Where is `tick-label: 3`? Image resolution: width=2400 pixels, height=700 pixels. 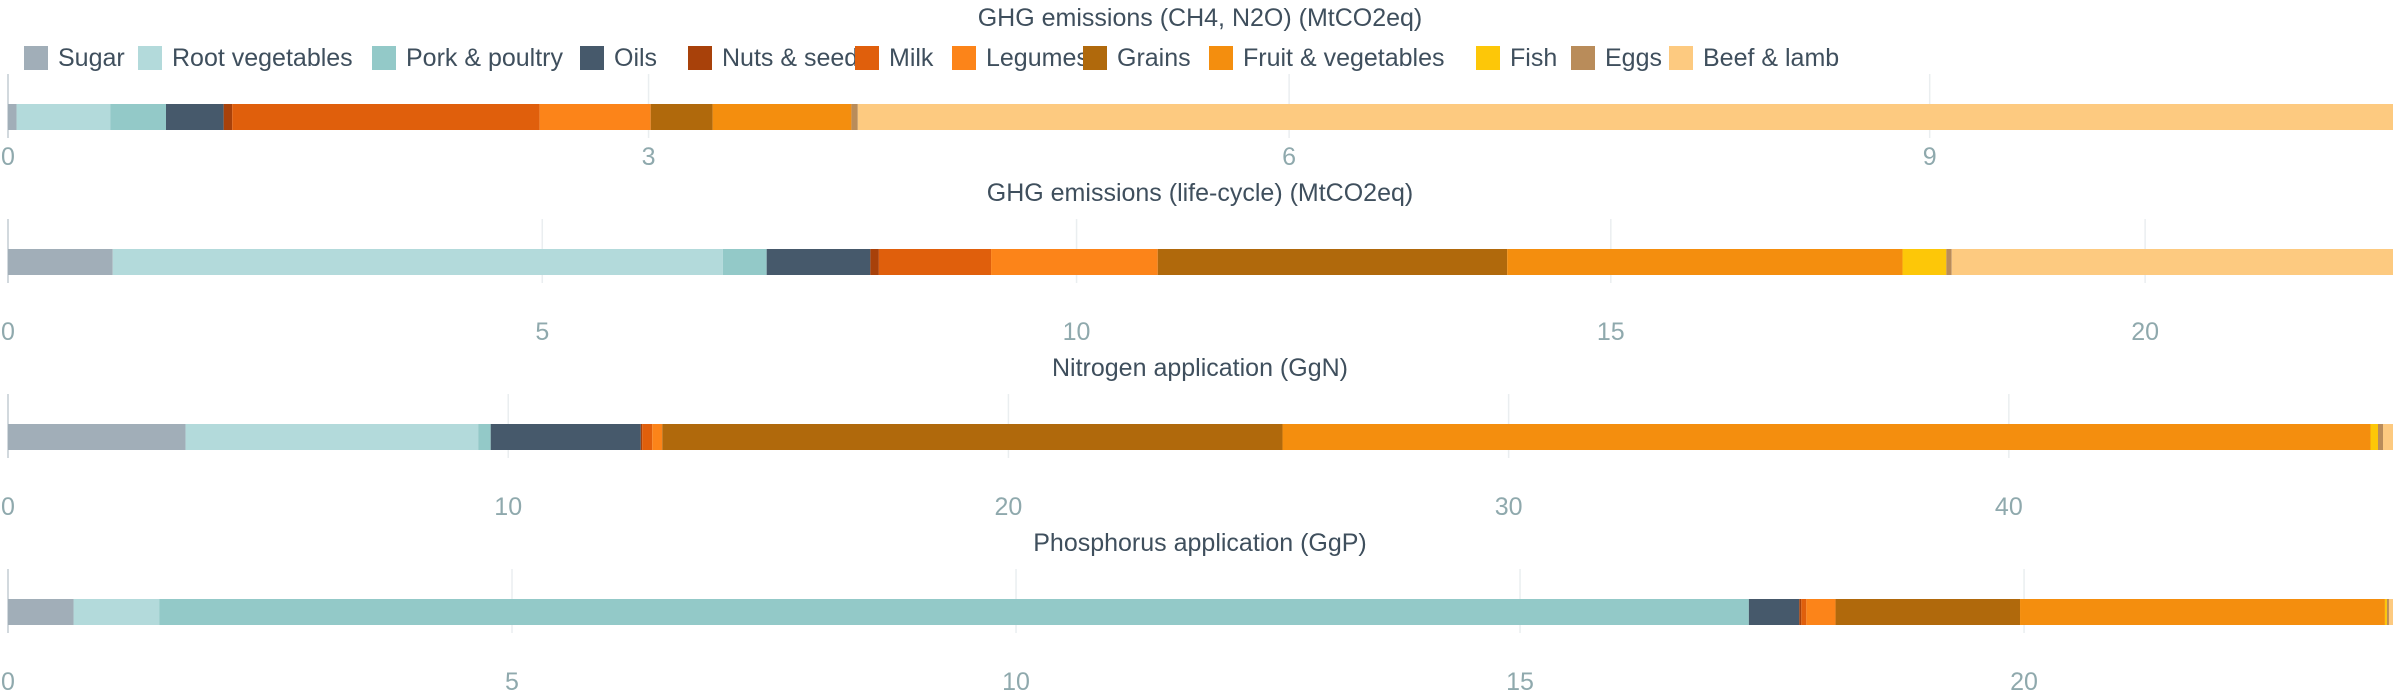 tick-label: 3 is located at coordinates (649, 157).